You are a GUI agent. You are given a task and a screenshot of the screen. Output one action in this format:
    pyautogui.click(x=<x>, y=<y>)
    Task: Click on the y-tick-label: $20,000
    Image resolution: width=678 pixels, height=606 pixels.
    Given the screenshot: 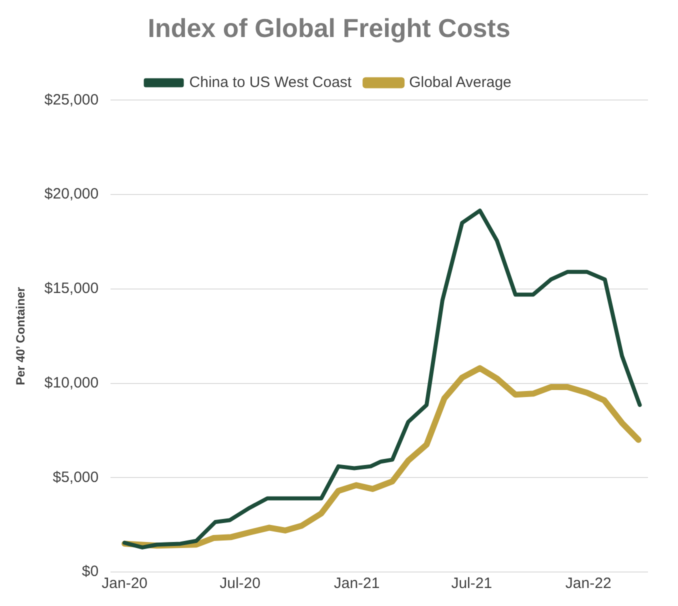 What is the action you would take?
    pyautogui.click(x=71, y=194)
    